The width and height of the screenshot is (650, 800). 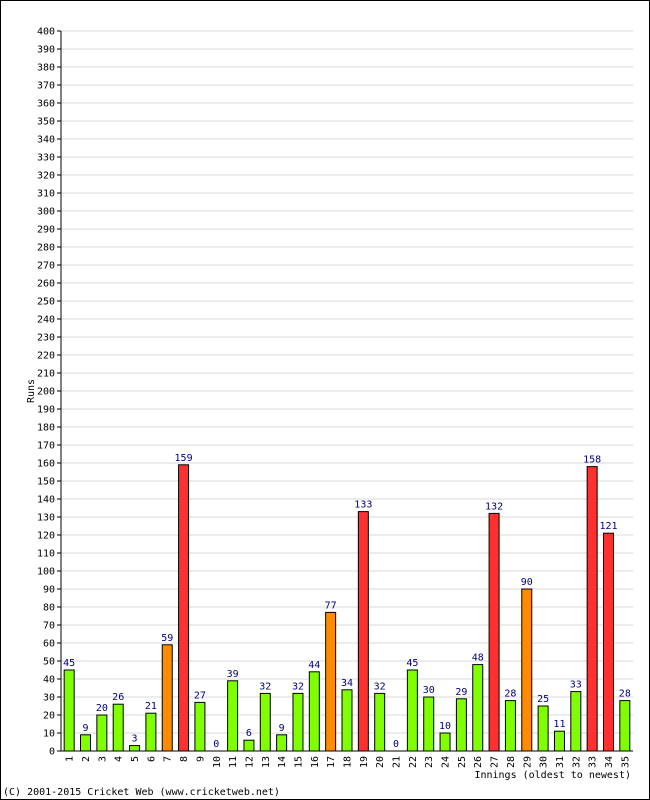 What do you see at coordinates (46, 284) in the screenshot?
I see `y-tick-label: 260` at bounding box center [46, 284].